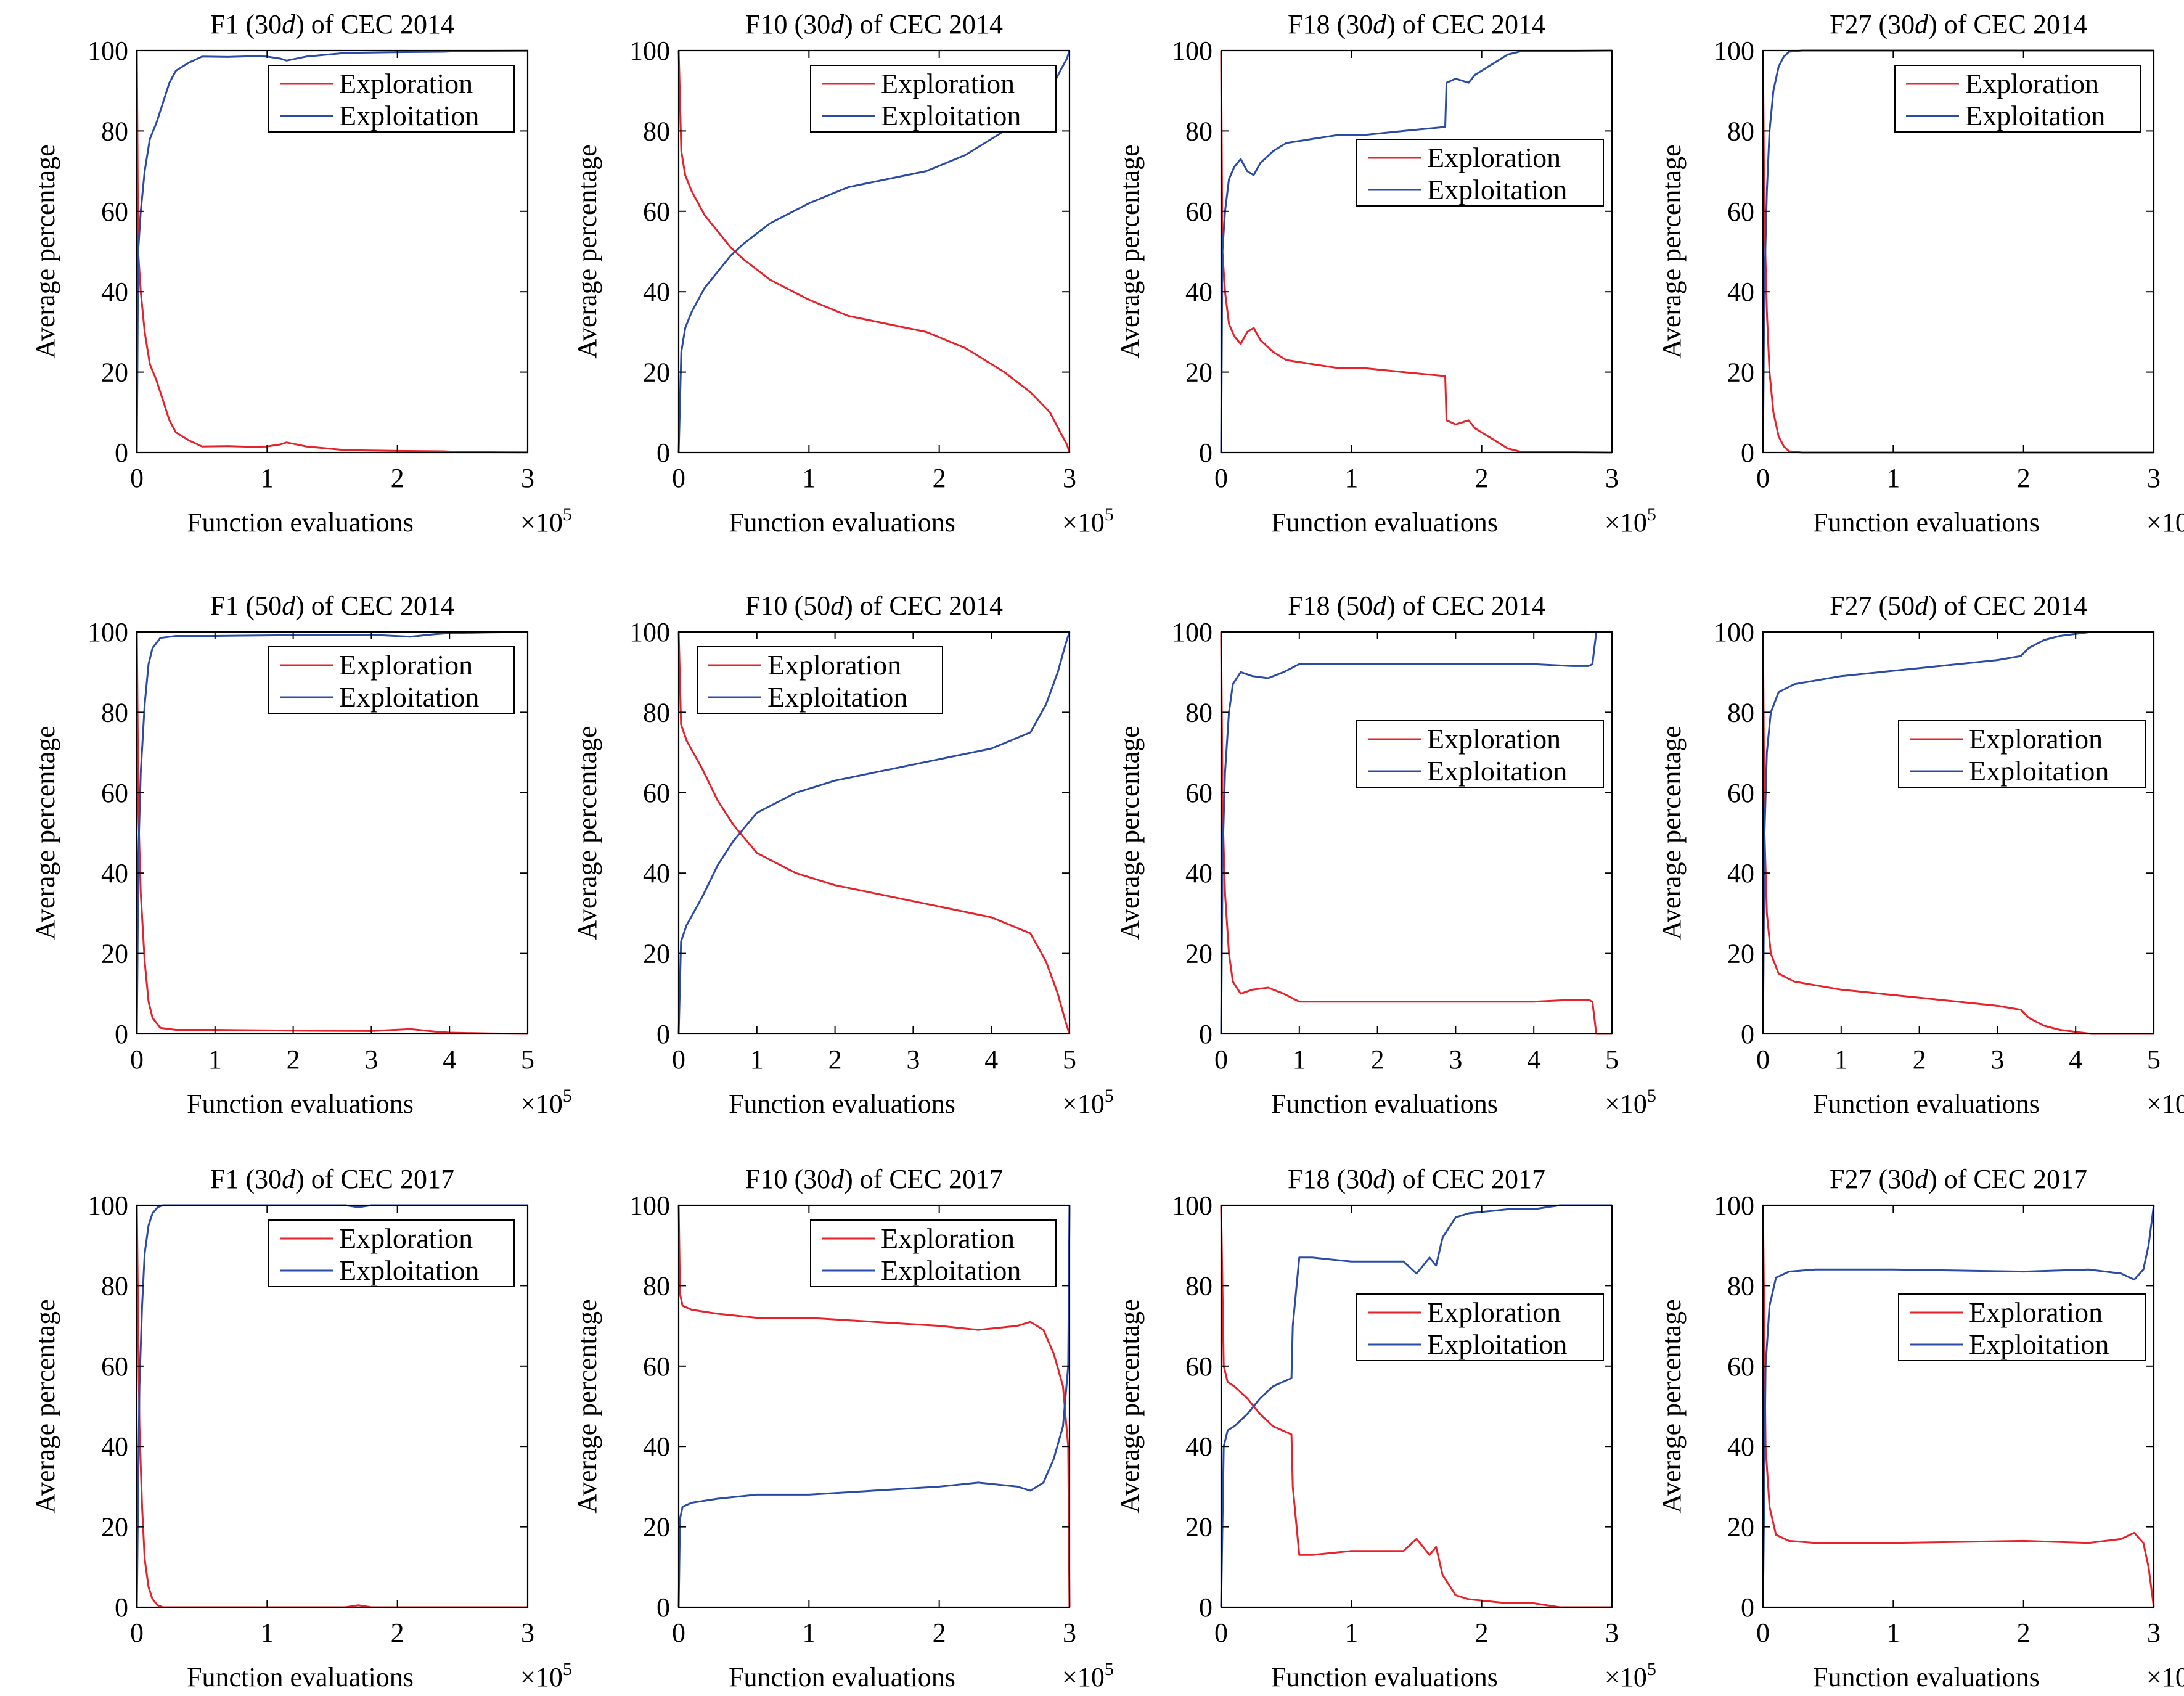 Image resolution: width=2184 pixels, height=1696 pixels. I want to click on x-tick-label: 4, so click(1533, 1060).